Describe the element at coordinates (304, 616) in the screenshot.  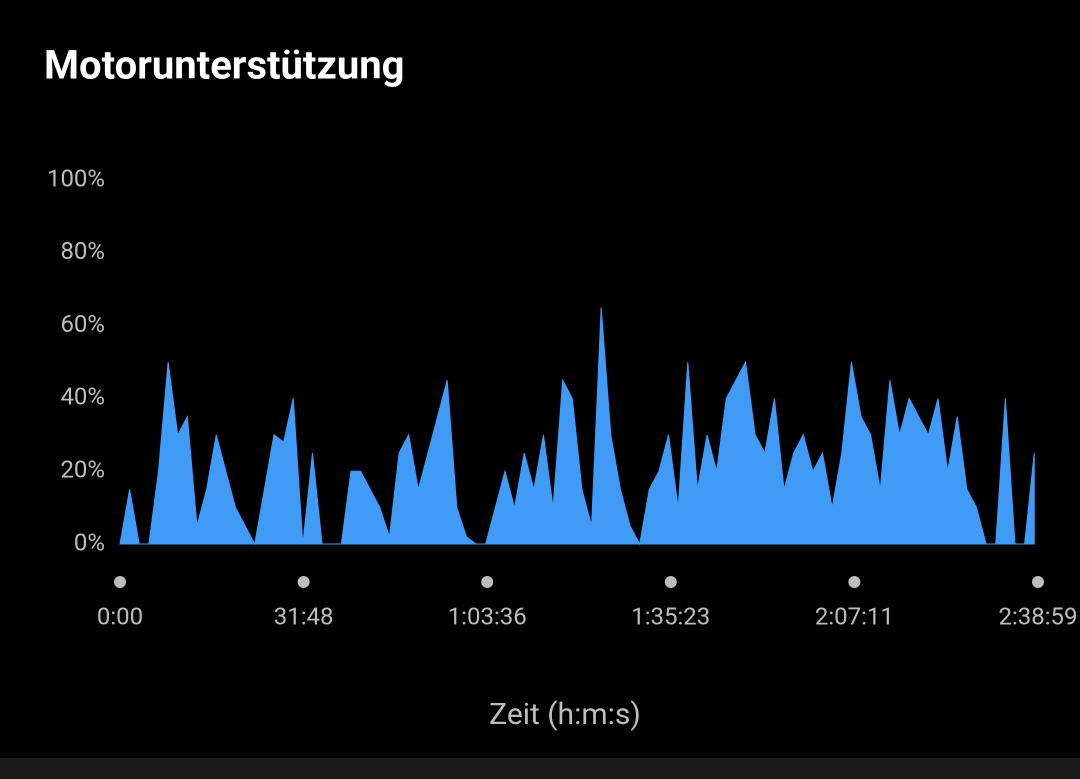
I see `x-tick-label: 31:48` at that location.